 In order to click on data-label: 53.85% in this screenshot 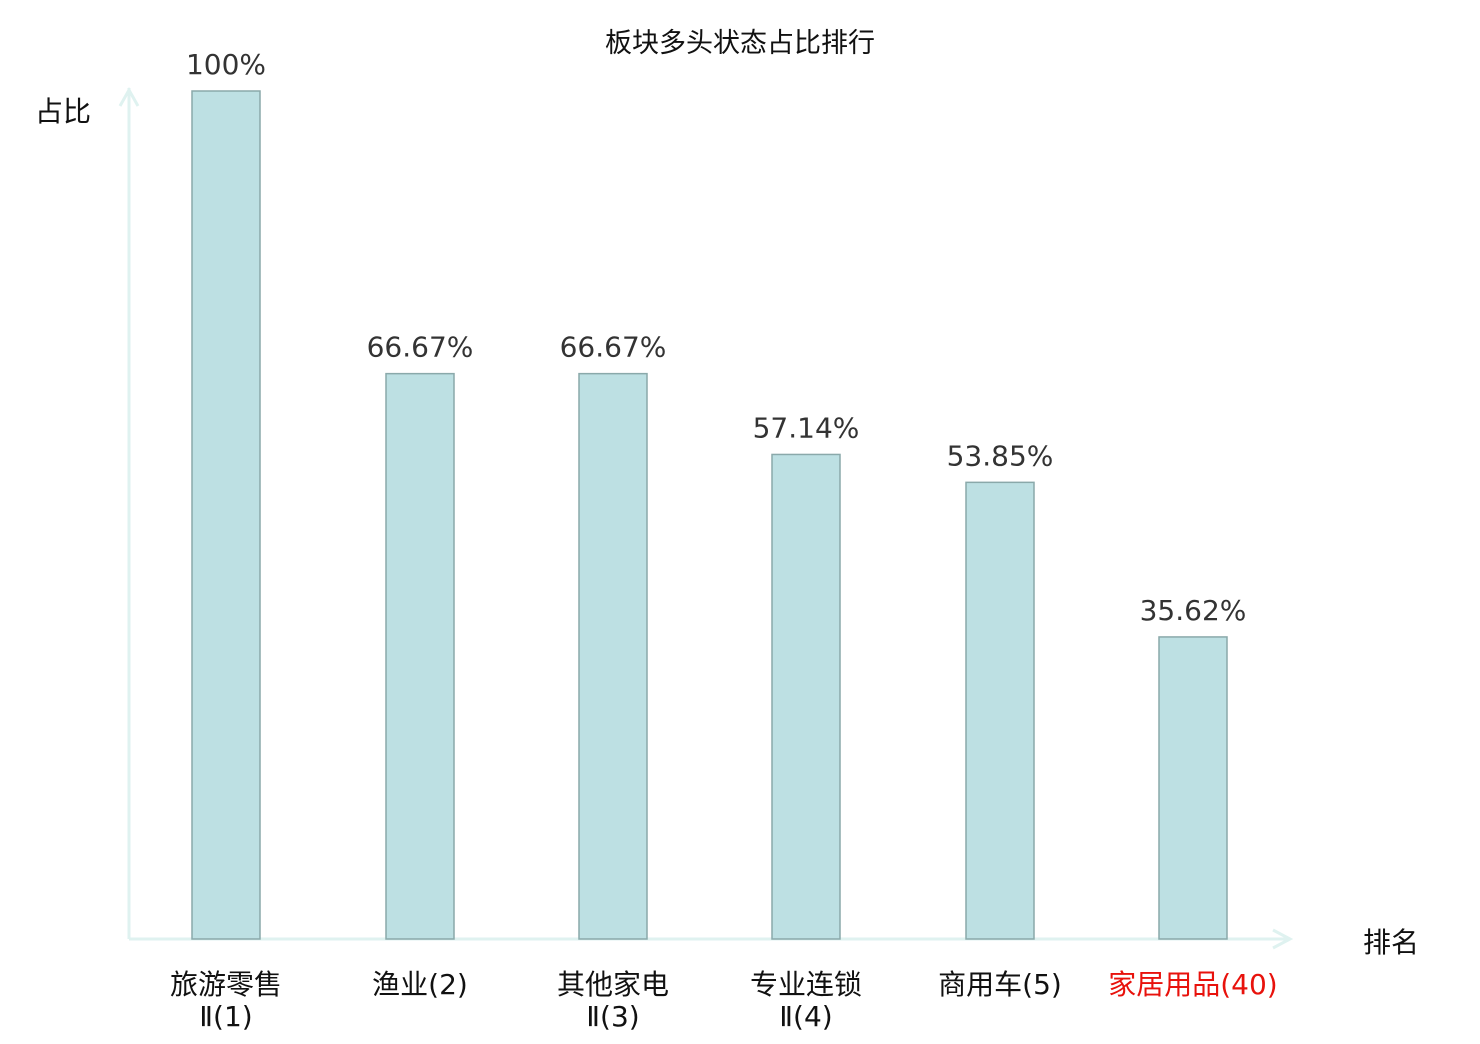, I will do `click(1000, 455)`.